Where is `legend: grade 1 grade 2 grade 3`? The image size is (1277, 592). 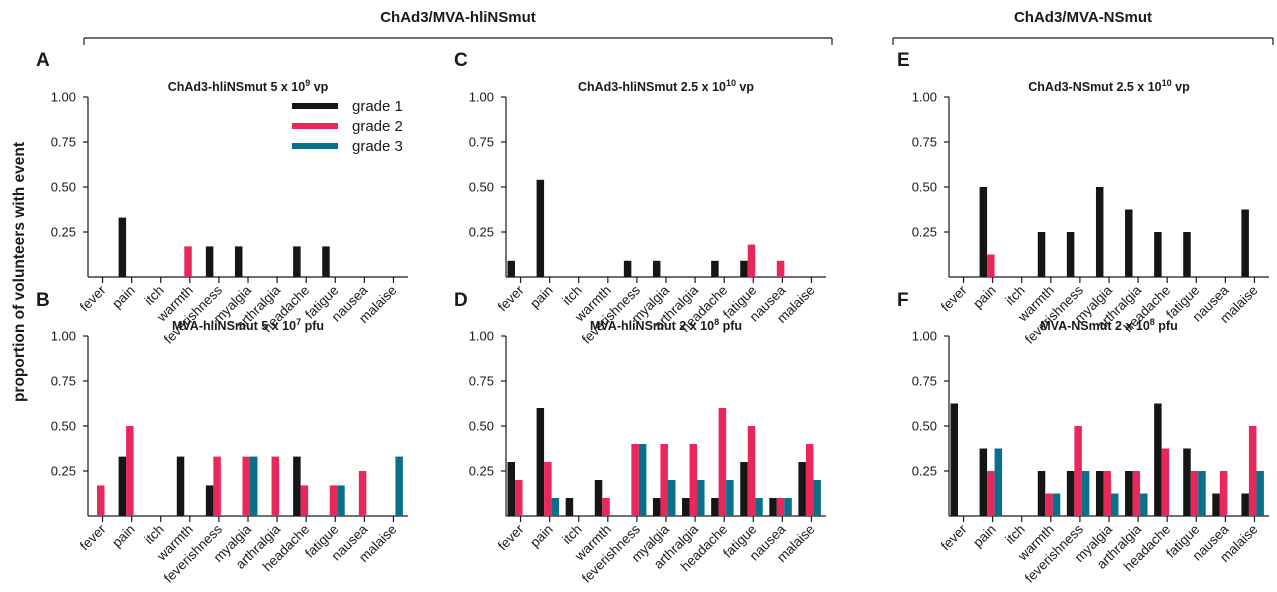 legend: grade 1 grade 2 grade 3 is located at coordinates (347, 126).